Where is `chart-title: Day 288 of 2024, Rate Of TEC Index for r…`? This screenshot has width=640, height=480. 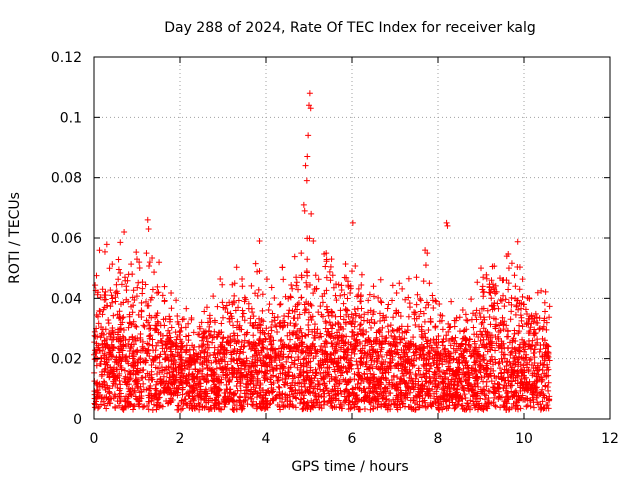
chart-title: Day 288 of 2024, Rate Of TEC Index for r… is located at coordinates (350, 28).